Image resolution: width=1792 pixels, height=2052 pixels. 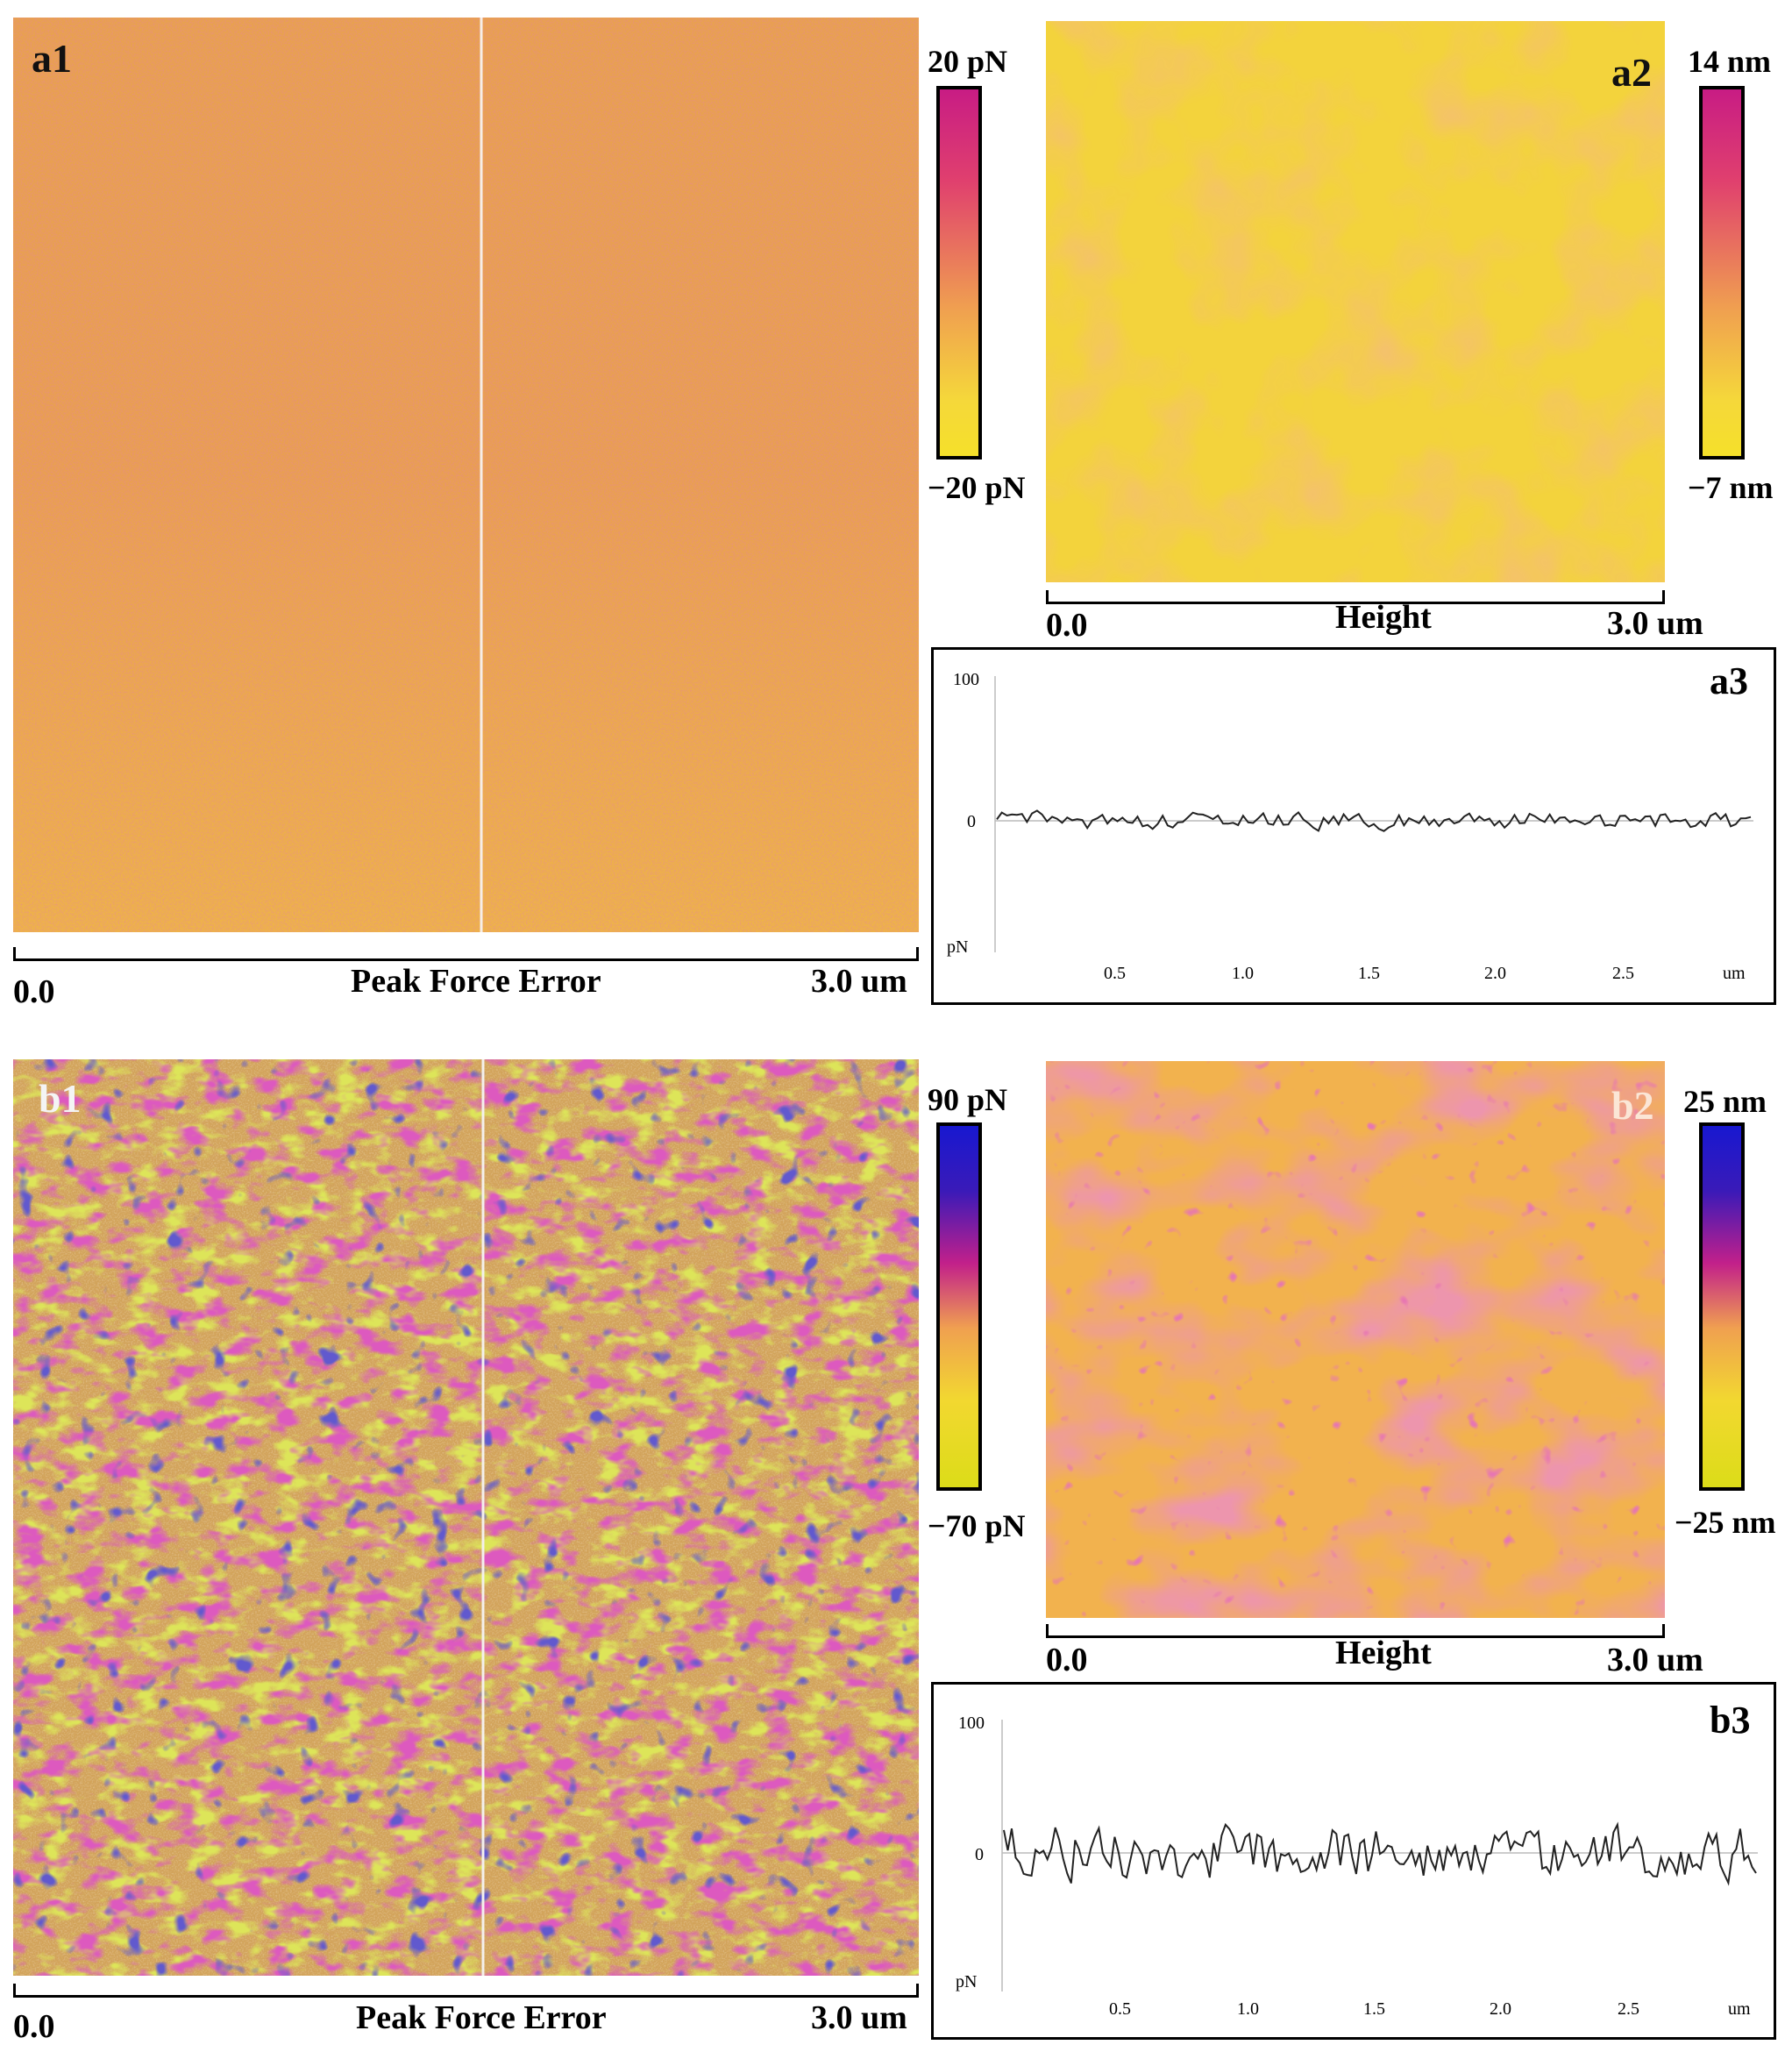 What do you see at coordinates (1120, 2009) in the screenshot?
I see `b3-x-tick-0: 0.5` at bounding box center [1120, 2009].